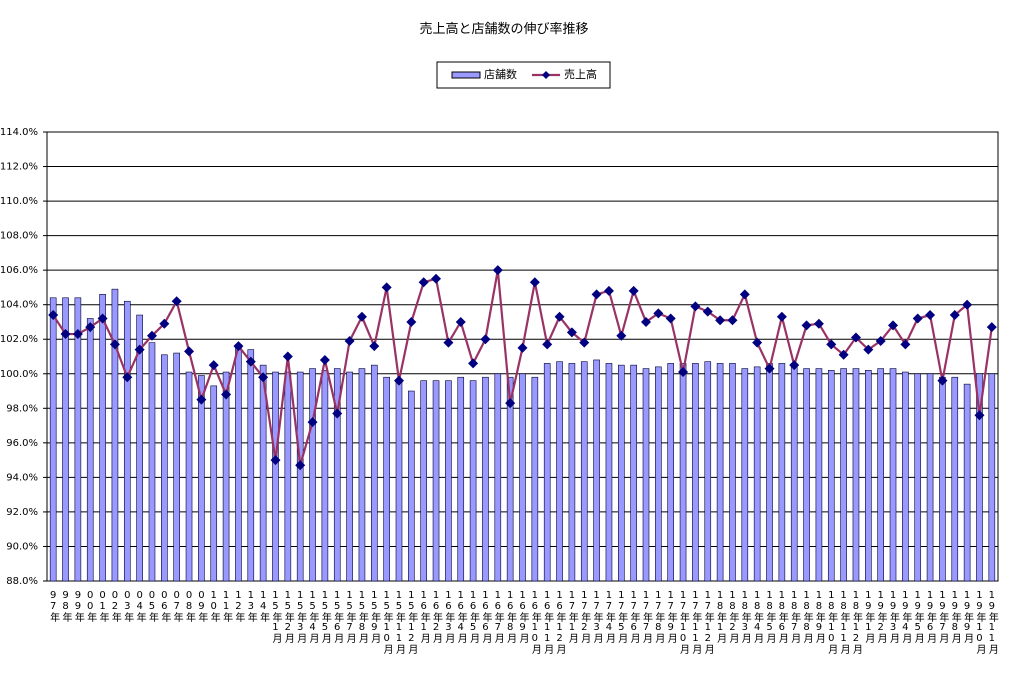  What do you see at coordinates (856, 622) in the screenshot?
I see `x-tick-label: 18年12月` at bounding box center [856, 622].